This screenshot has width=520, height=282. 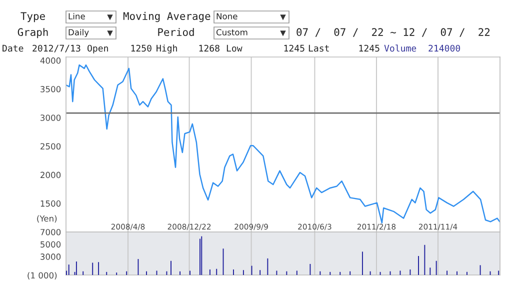 What do you see at coordinates (78, 33) in the screenshot?
I see `text: Daily` at bounding box center [78, 33].